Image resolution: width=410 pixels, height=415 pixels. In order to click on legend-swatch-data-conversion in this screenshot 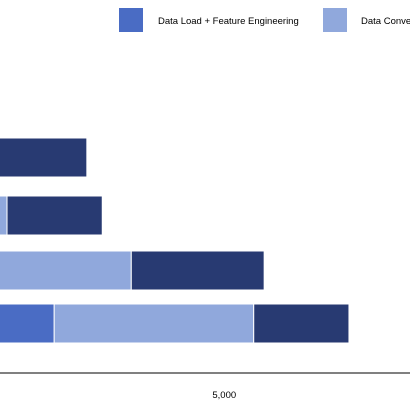, I will do `click(335, 20)`.